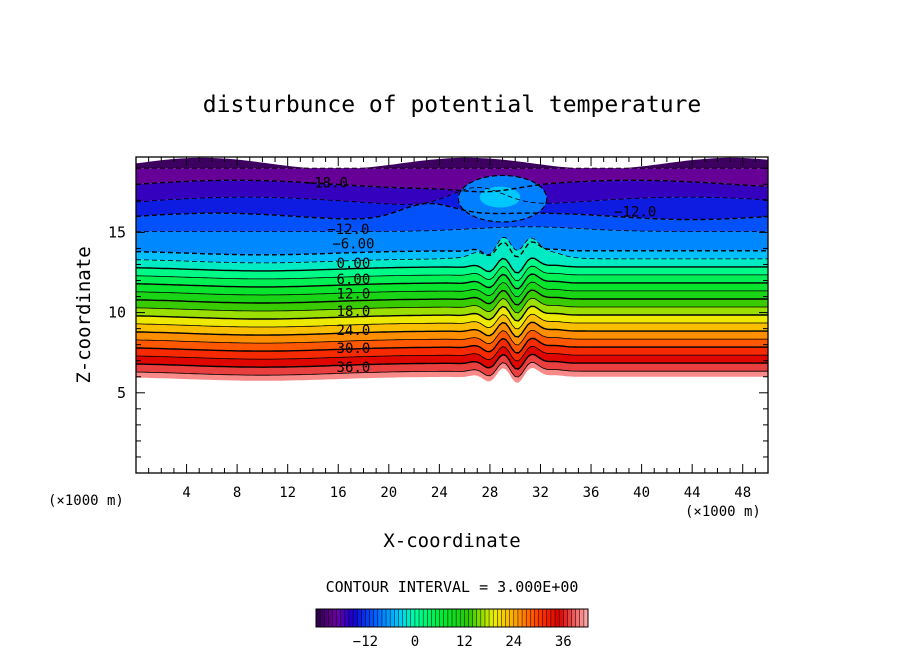  I want to click on x-unit-right: (×1000 m), so click(723, 512).